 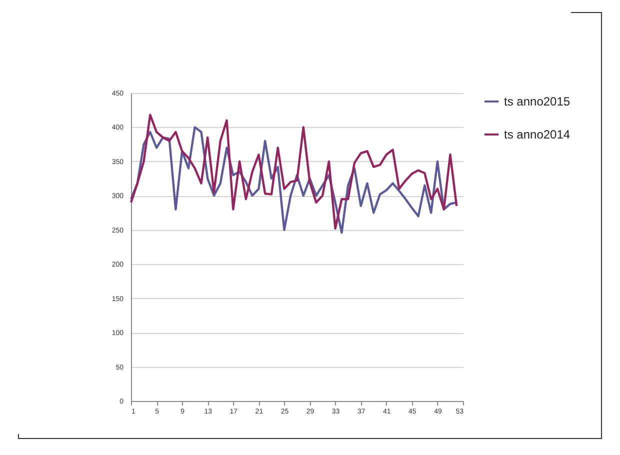 I want to click on legend-label: ts anno2014, so click(x=537, y=135).